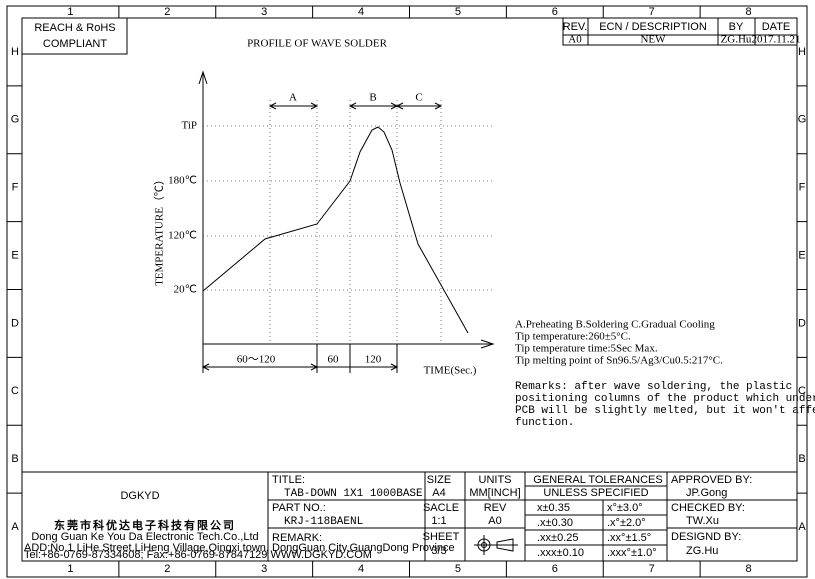 The image size is (815, 579). Describe the element at coordinates (560, 553) in the screenshot. I see `tolerance: .xxx±0.10` at that location.